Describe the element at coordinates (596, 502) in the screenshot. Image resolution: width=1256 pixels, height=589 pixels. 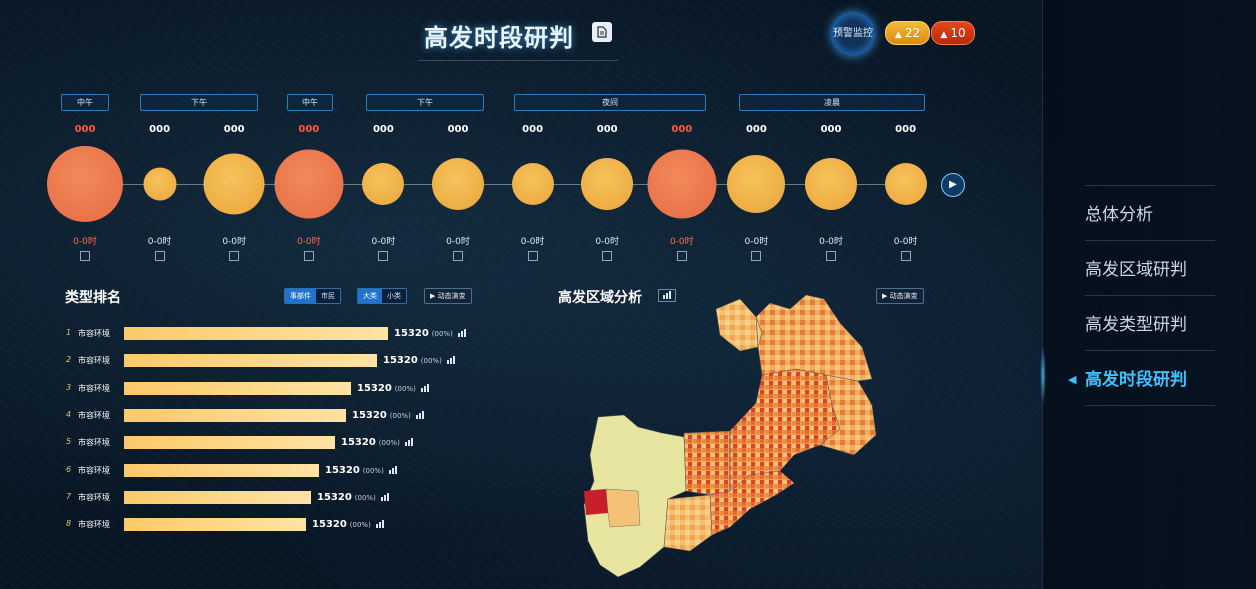
I see `map-region-hotspot` at that location.